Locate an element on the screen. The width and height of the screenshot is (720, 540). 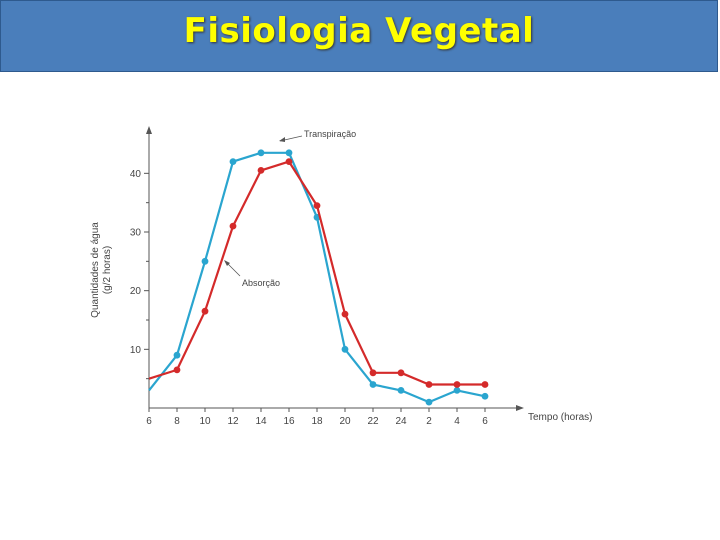
annotation-transpiracao-arrow is located at coordinates (282, 139).